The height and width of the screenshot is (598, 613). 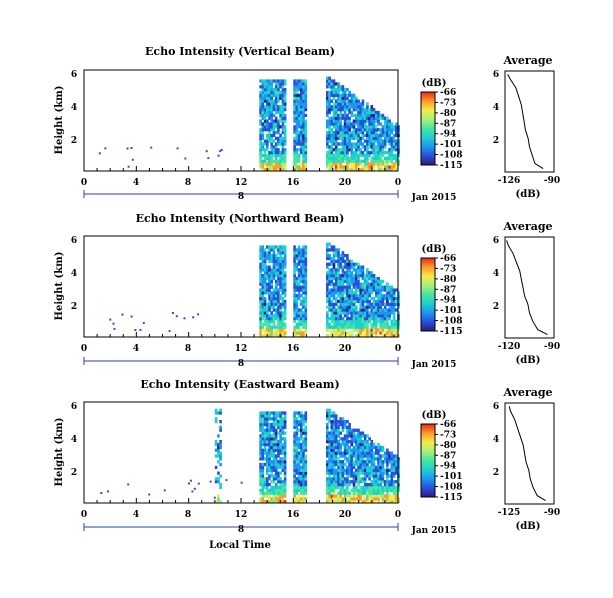 What do you see at coordinates (188, 349) in the screenshot?
I see `x-tick-label: 8` at bounding box center [188, 349].